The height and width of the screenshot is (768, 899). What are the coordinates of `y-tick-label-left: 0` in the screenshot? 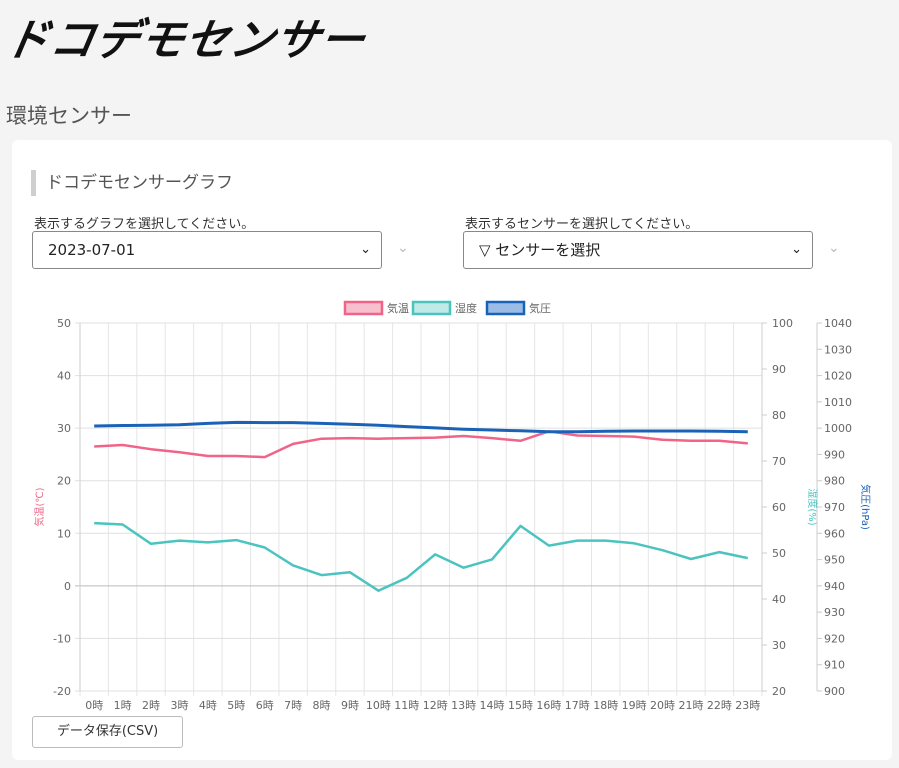 It's located at (67, 586).